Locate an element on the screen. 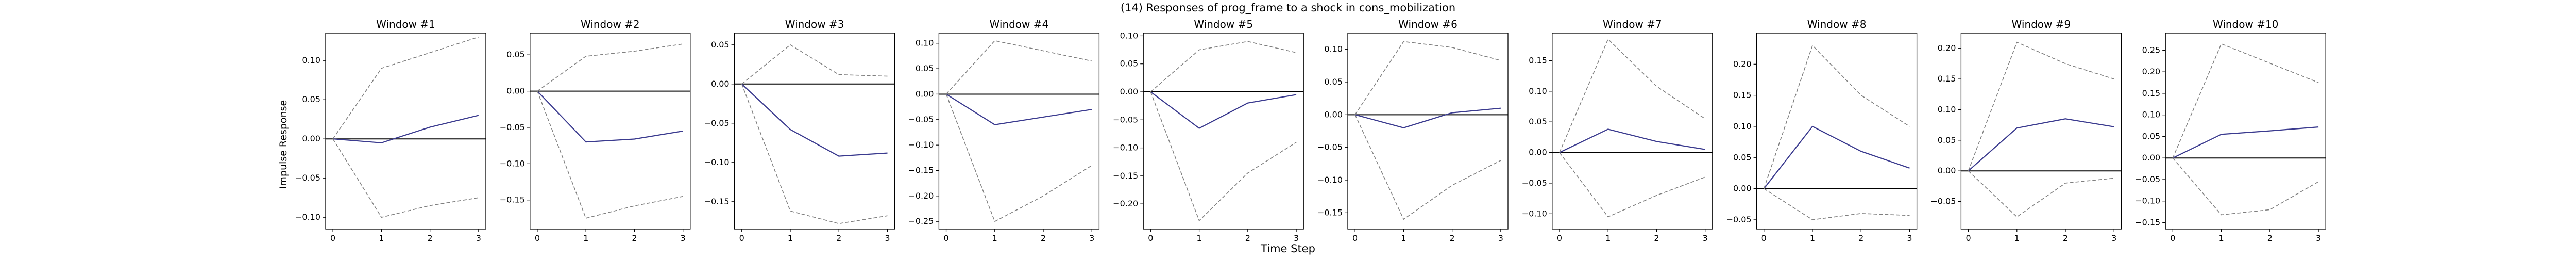 The image size is (2576, 258). panel-title: Window #9 is located at coordinates (2041, 24).